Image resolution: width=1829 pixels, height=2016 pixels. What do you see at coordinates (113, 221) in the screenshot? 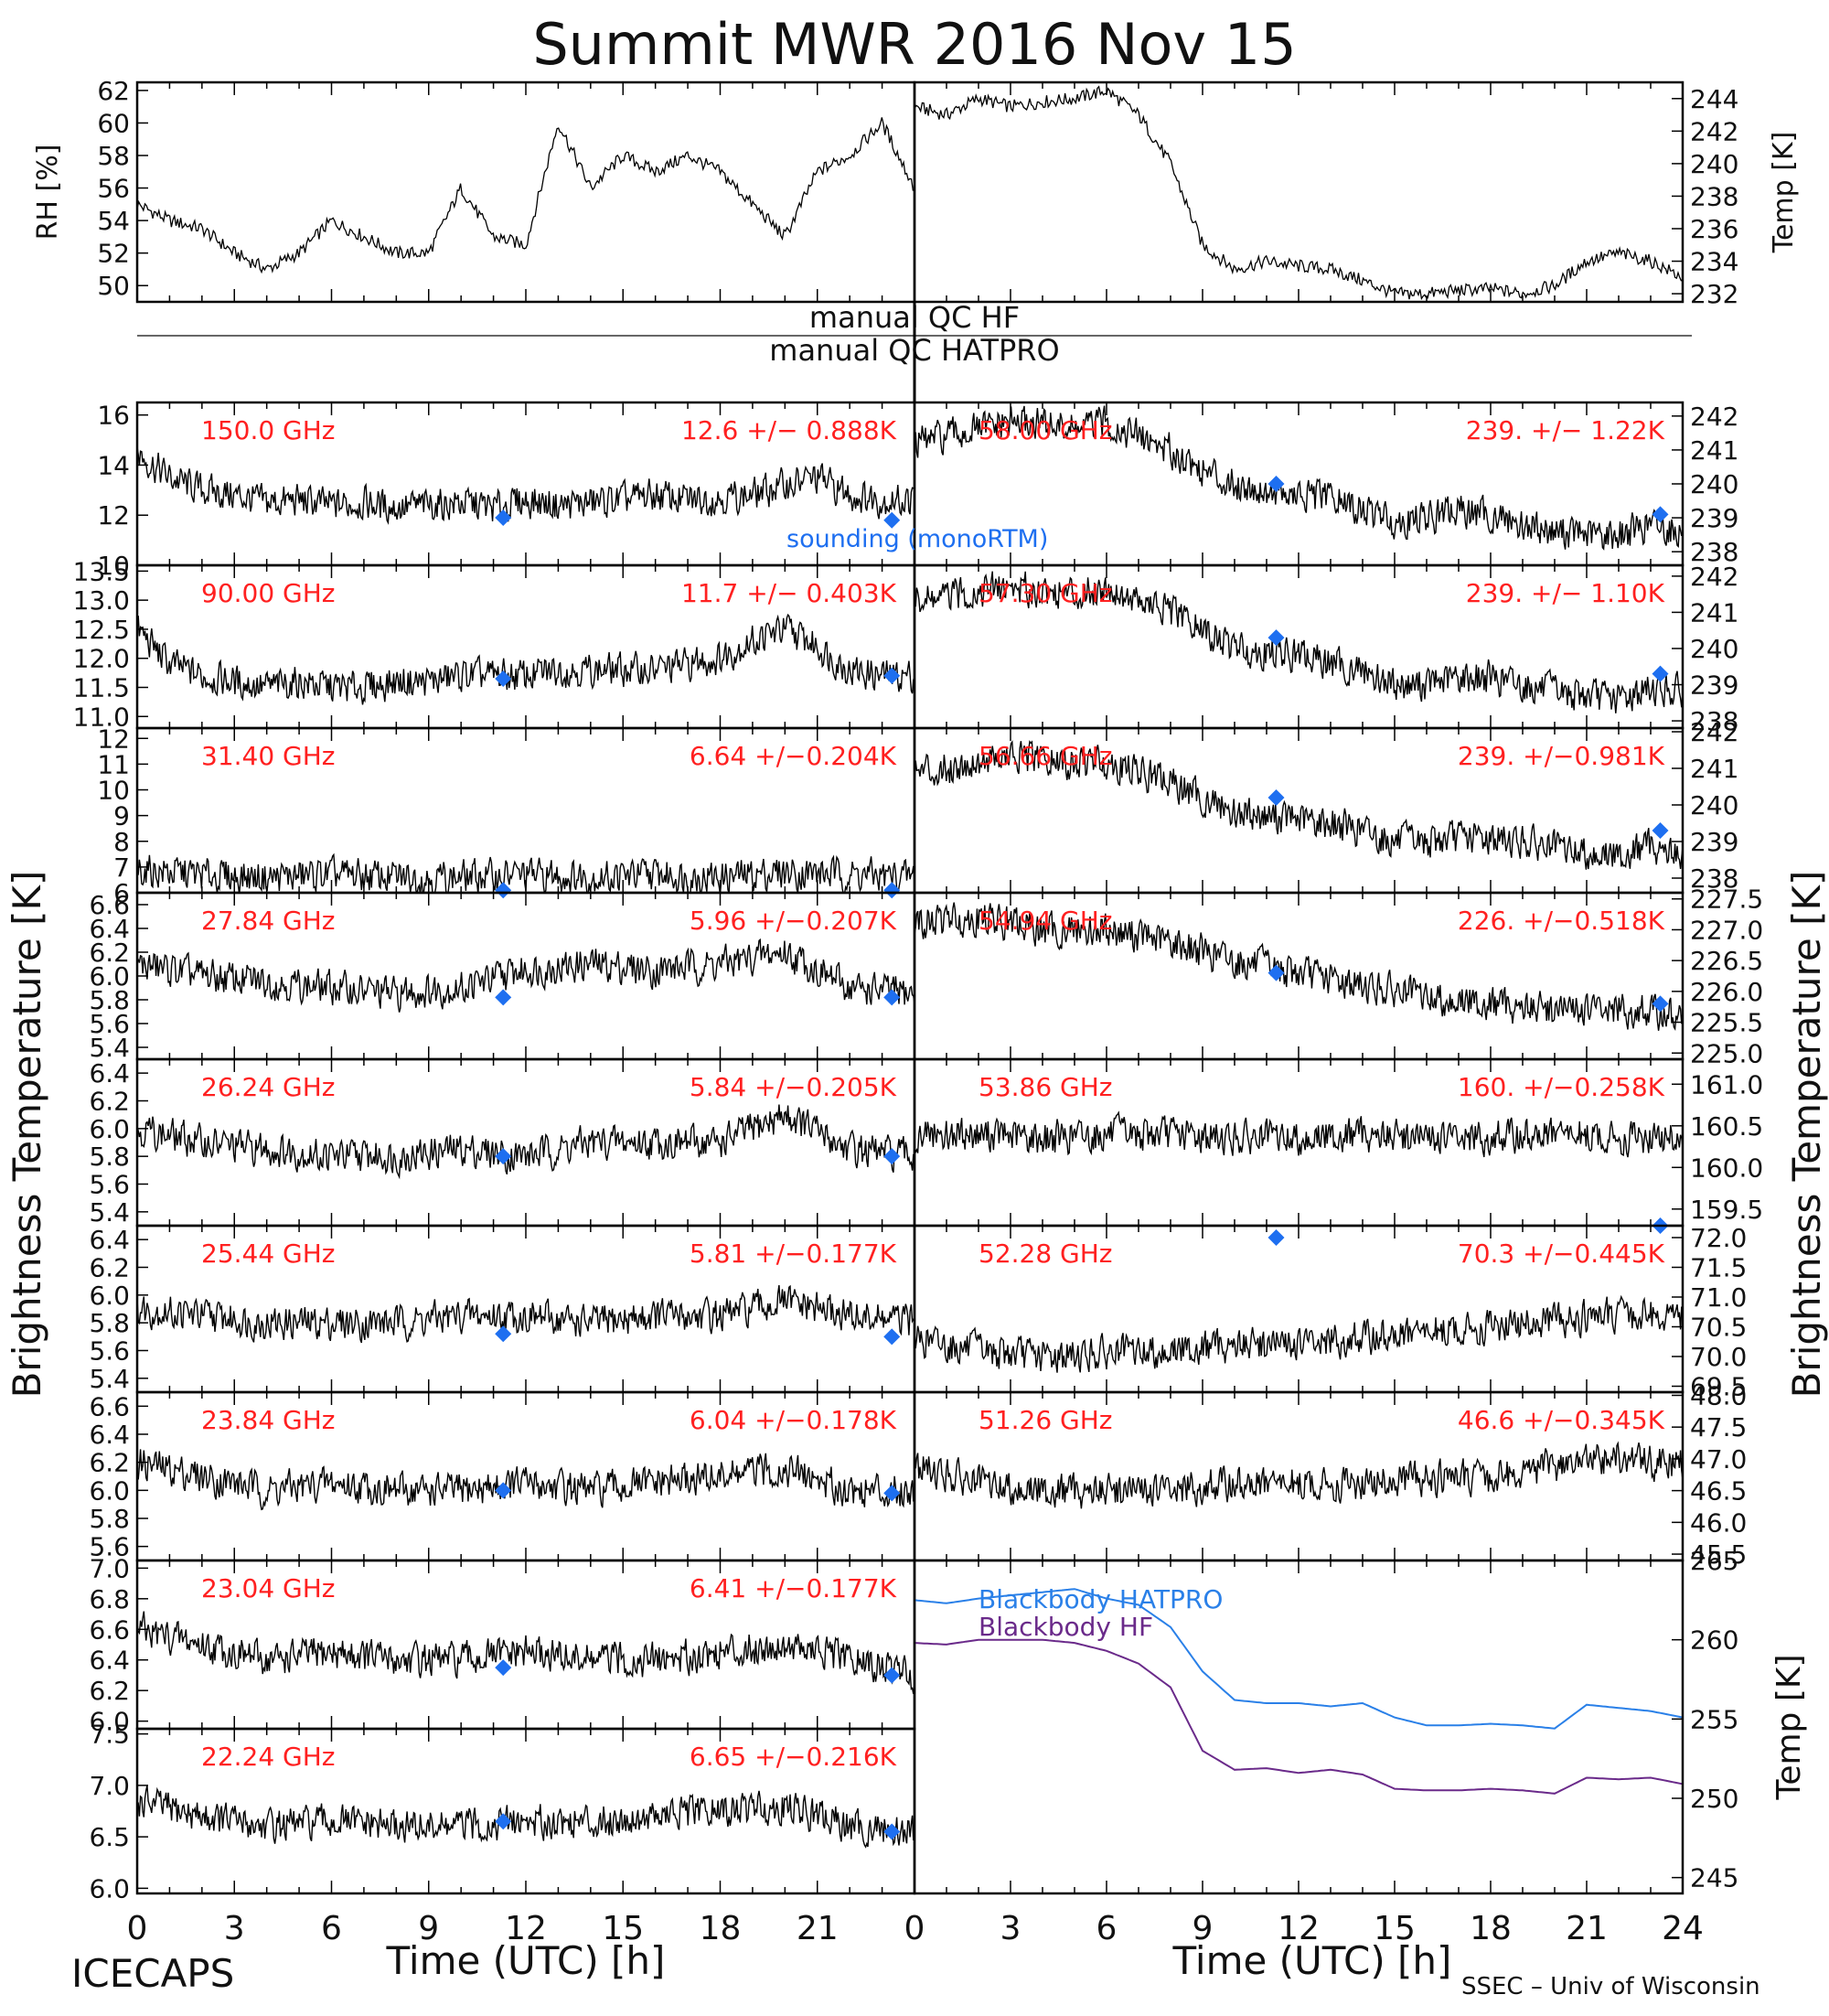
I see `y-tick-label: 54` at bounding box center [113, 221].